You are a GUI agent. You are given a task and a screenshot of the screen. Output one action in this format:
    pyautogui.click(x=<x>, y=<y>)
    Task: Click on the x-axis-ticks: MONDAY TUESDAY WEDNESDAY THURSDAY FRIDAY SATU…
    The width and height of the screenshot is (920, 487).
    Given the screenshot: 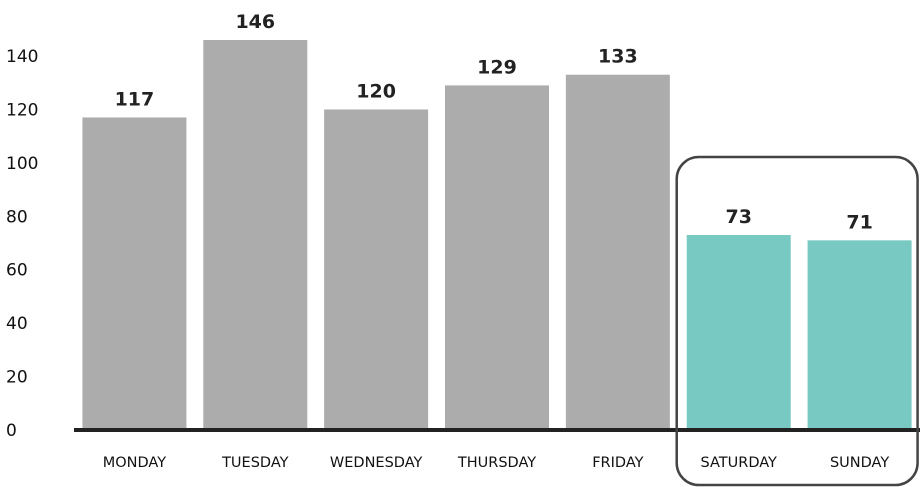 What is the action you would take?
    pyautogui.click(x=496, y=463)
    